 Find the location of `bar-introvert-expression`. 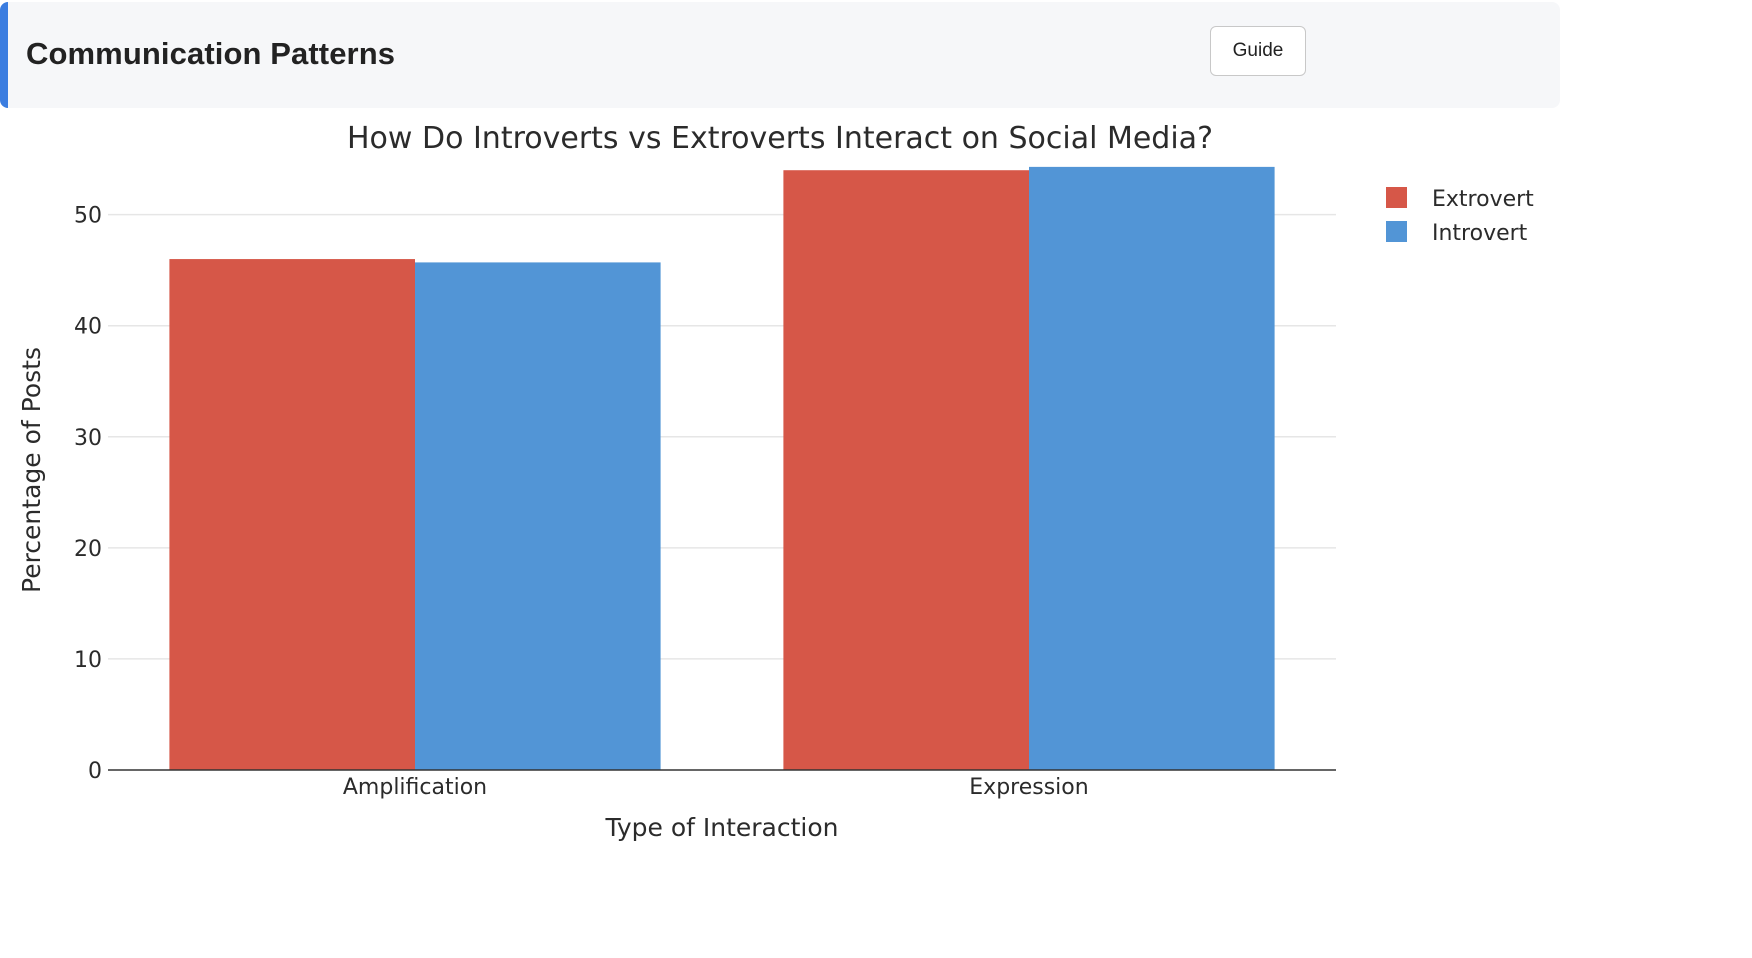

bar-introvert-expression is located at coordinates (1152, 468).